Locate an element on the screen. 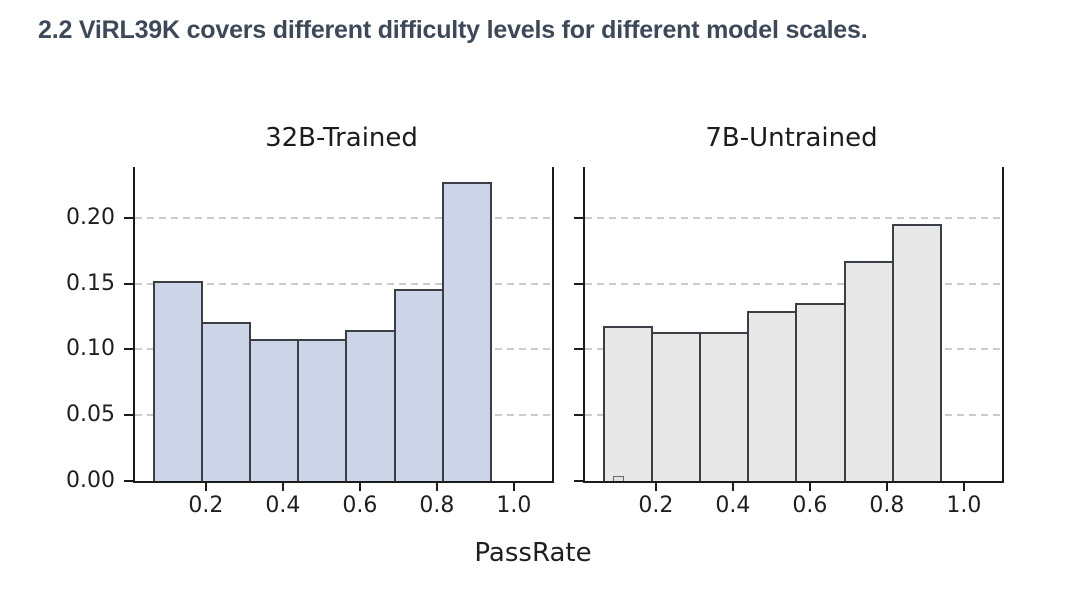  y-tick-label: 0.05 is located at coordinates (90, 415).